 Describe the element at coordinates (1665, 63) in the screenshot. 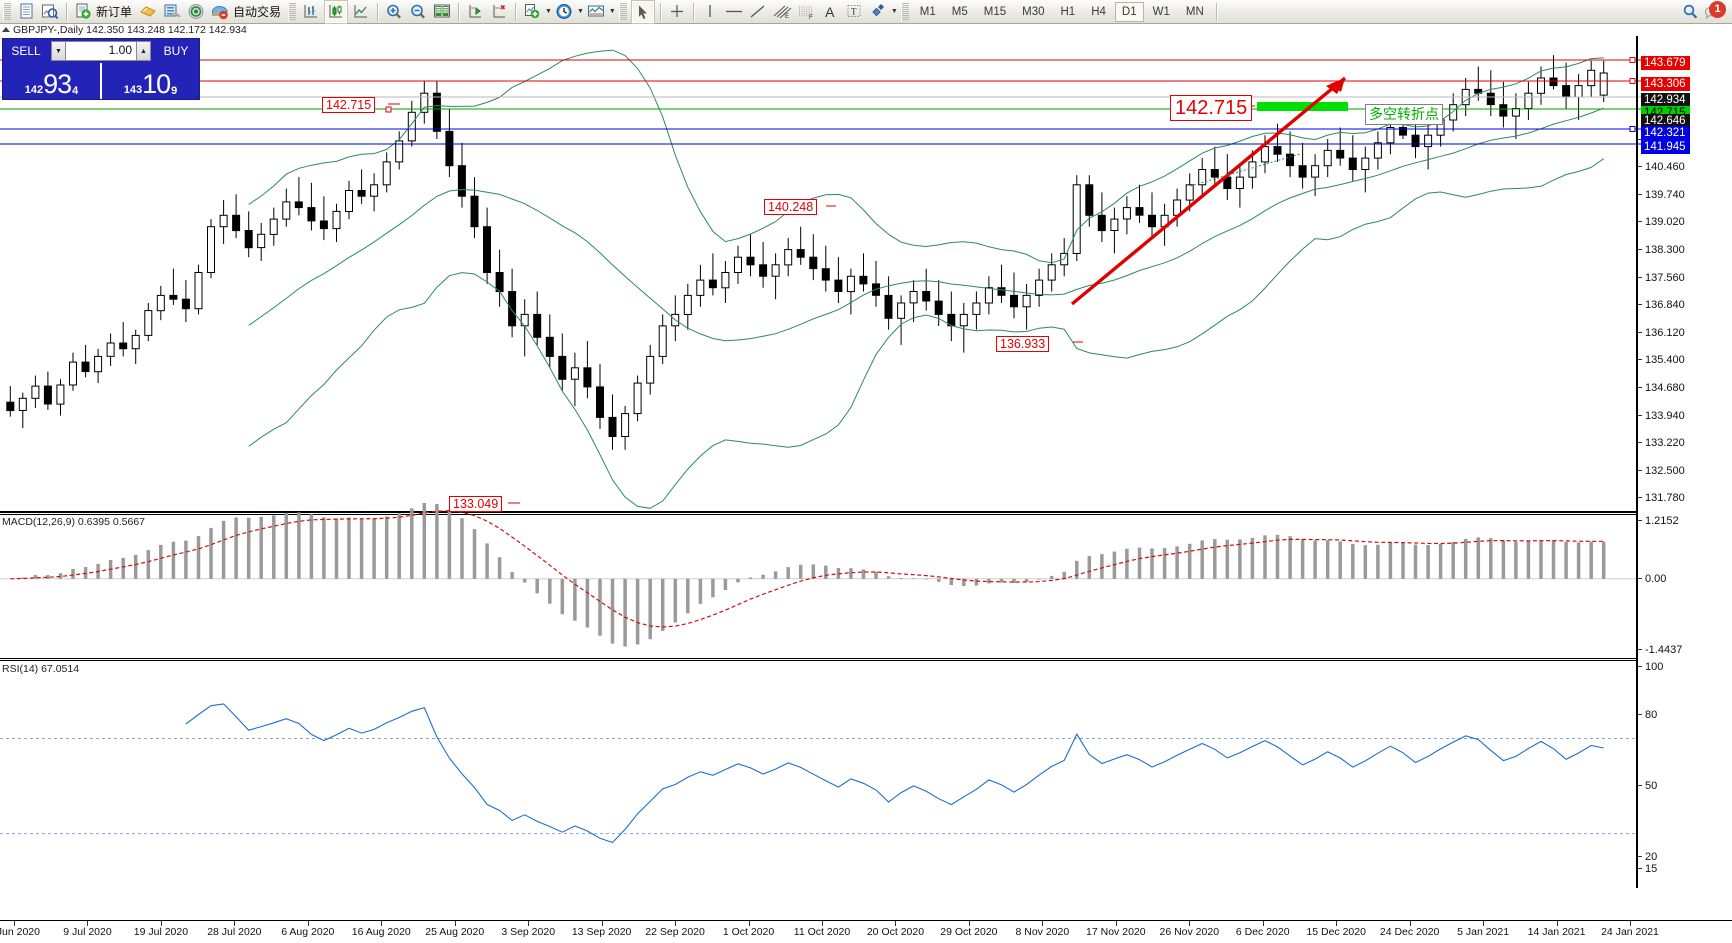

I see `price-label-143679: 143.679` at that location.